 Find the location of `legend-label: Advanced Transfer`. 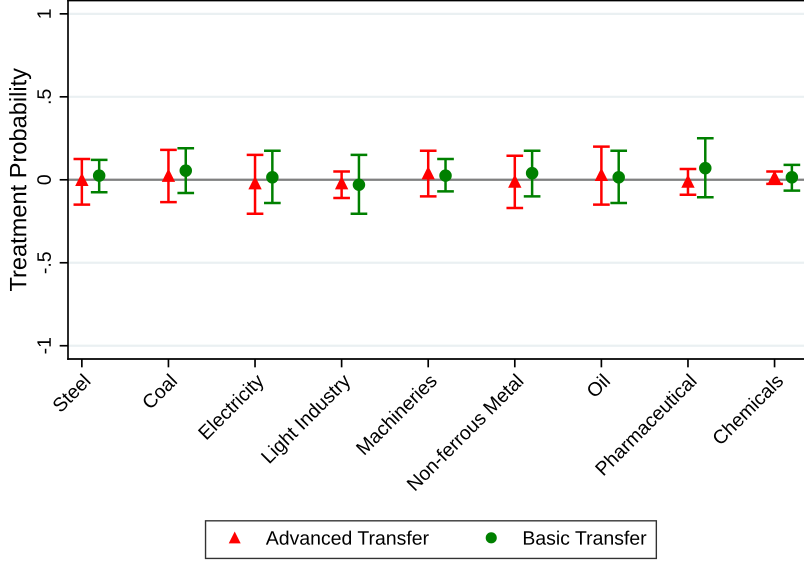

legend-label: Advanced Transfer is located at coordinates (347, 537).